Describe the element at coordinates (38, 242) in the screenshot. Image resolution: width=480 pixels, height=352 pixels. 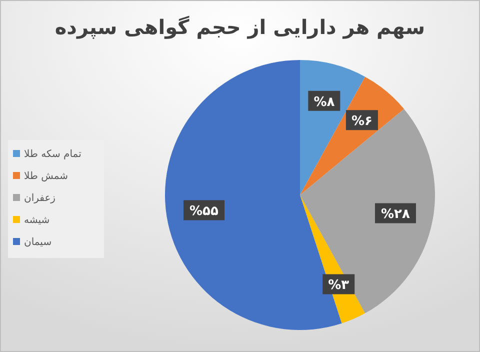
I see `legend-label: سیمان` at that location.